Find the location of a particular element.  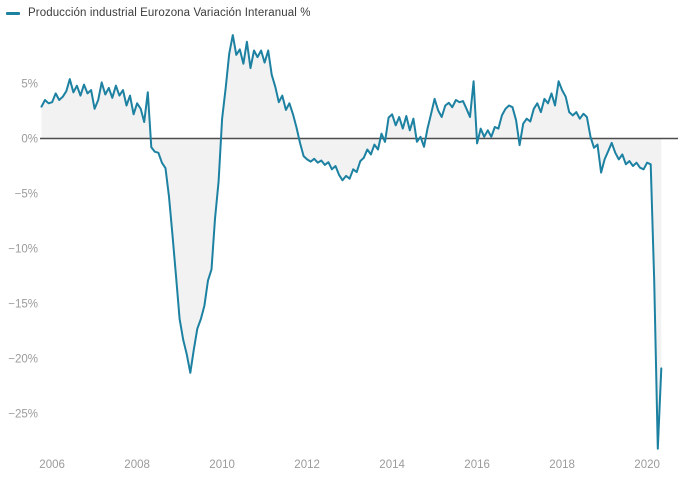

legend-line-swatch-icon is located at coordinates (13, 13).